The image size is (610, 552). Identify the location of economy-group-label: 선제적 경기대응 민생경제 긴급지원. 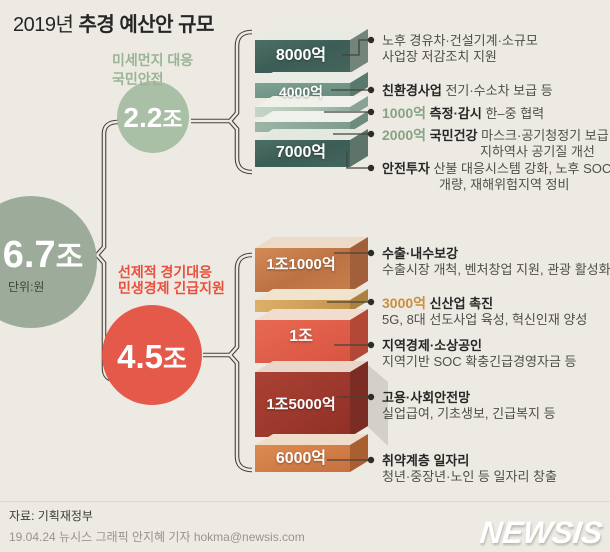
(171, 280).